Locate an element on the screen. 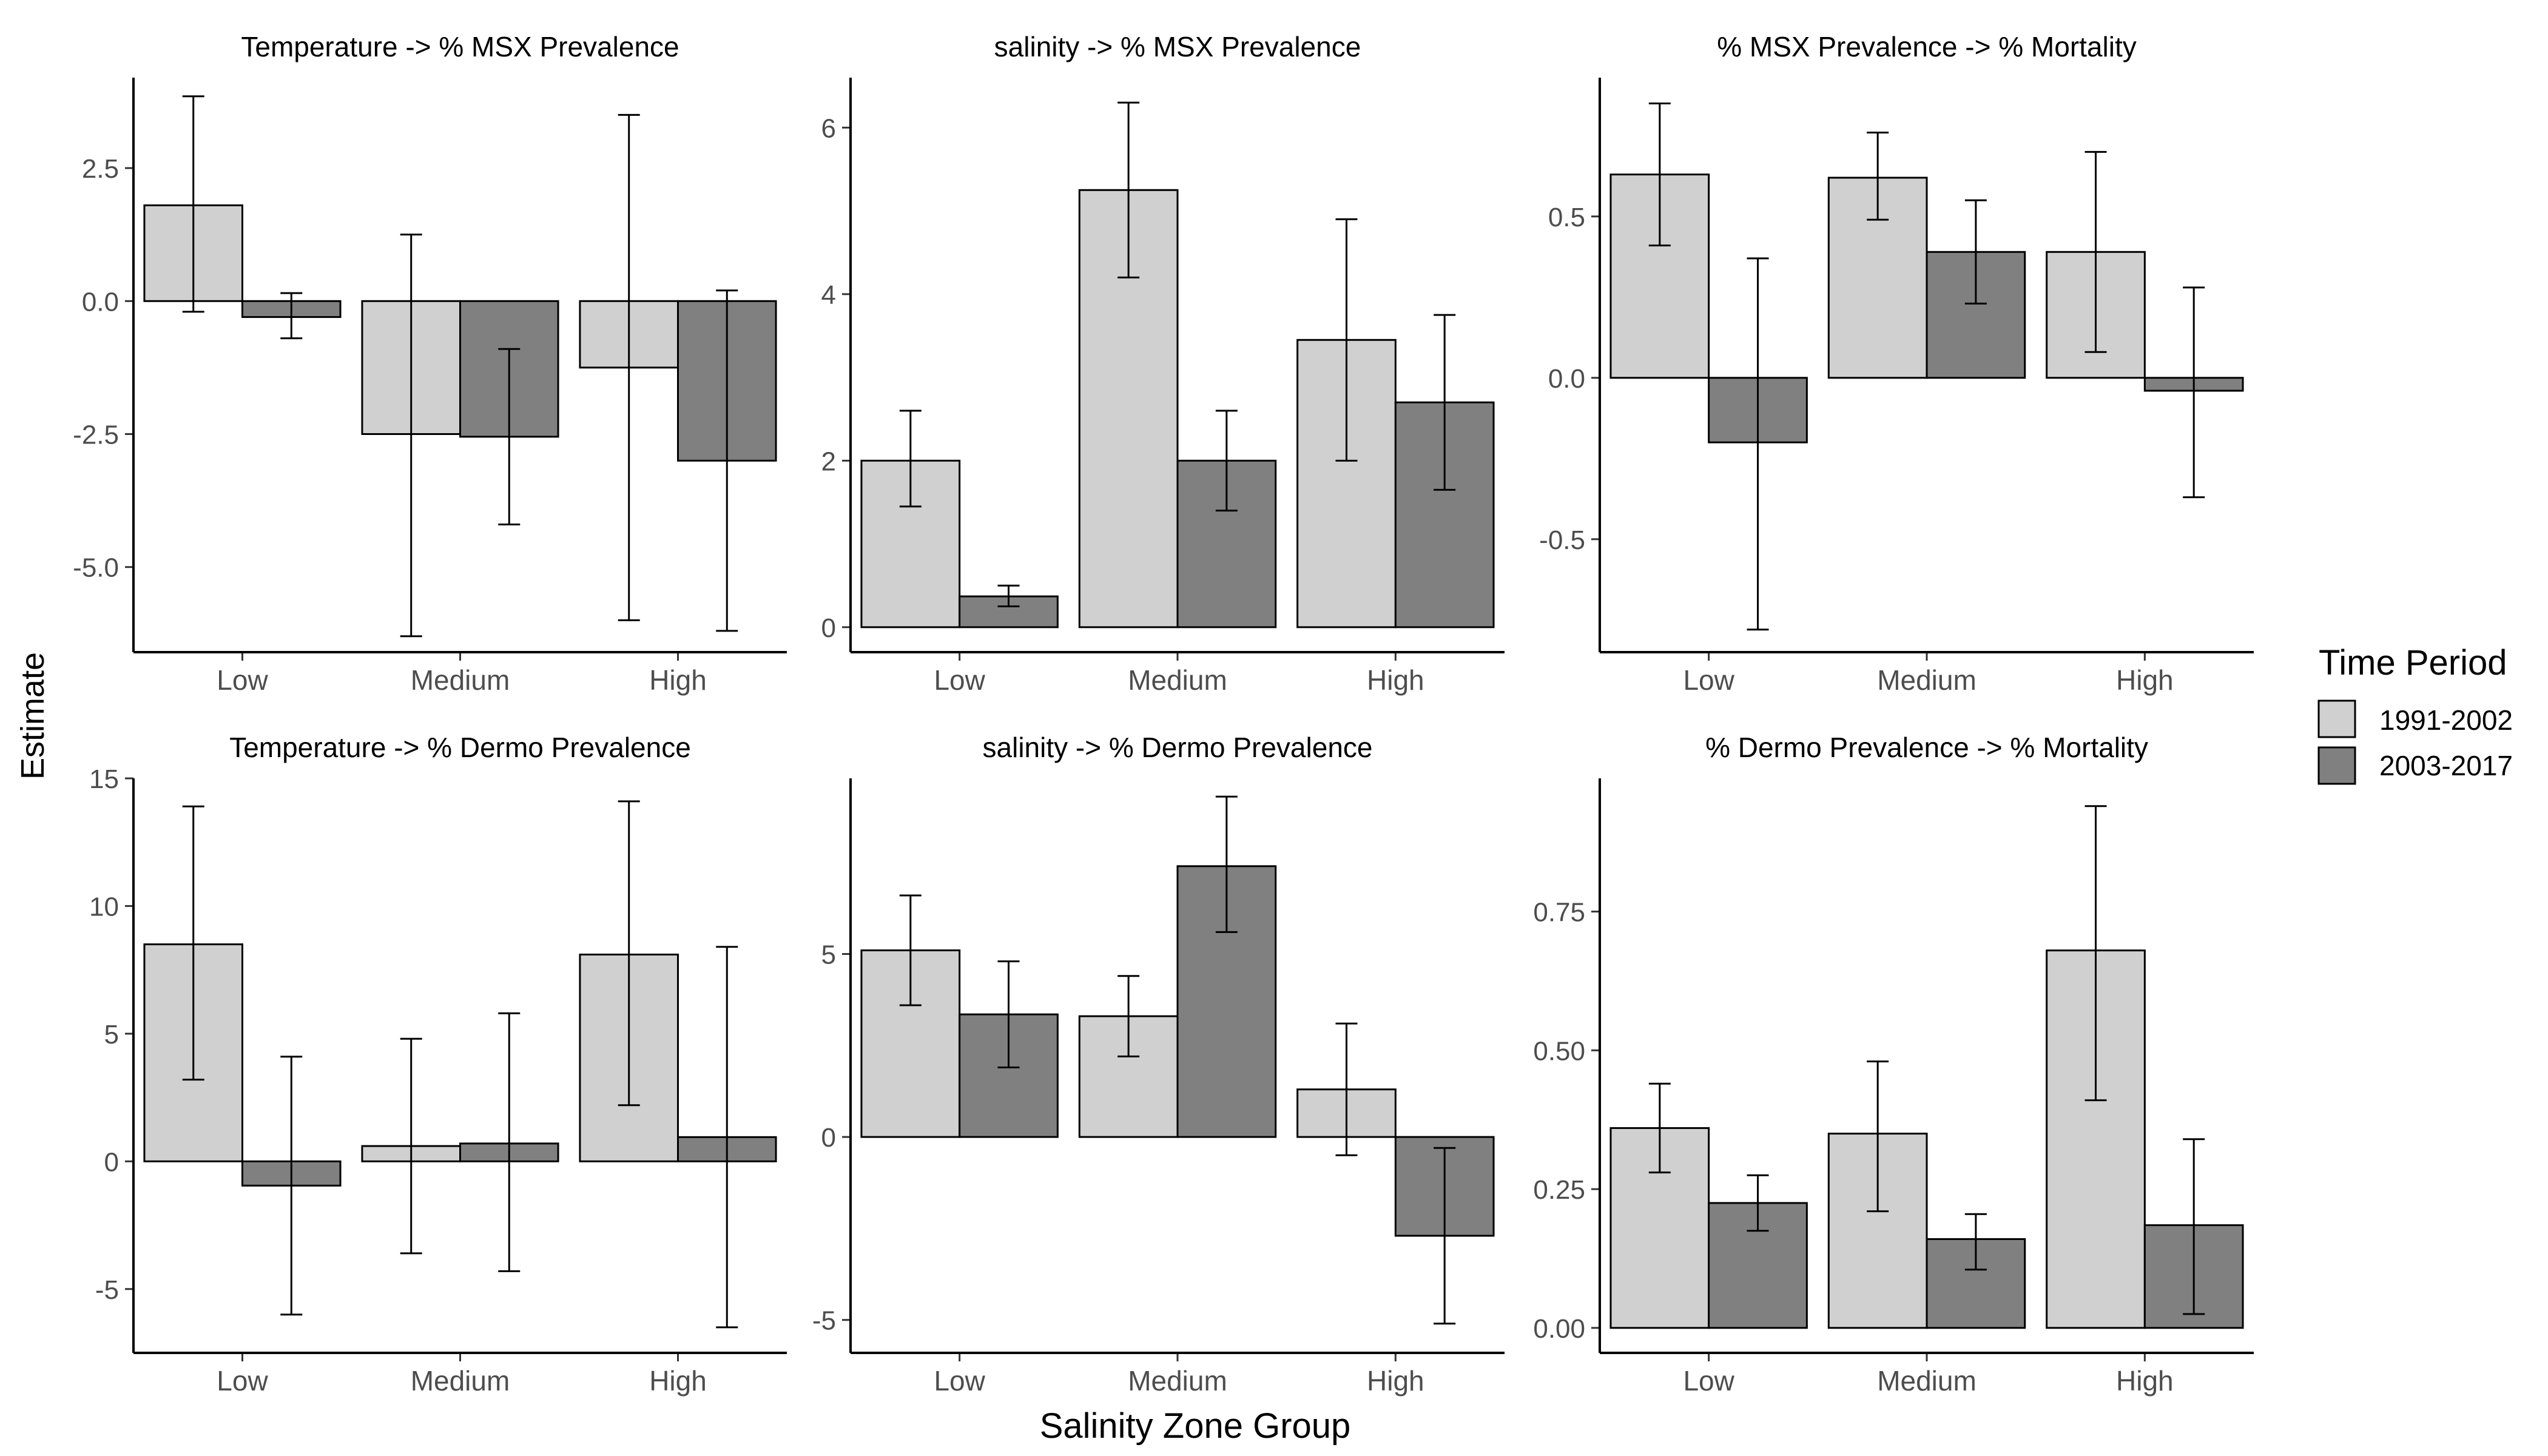 The image size is (2548, 1456). panel-4-y-tick-label-4: 15 is located at coordinates (104, 779).